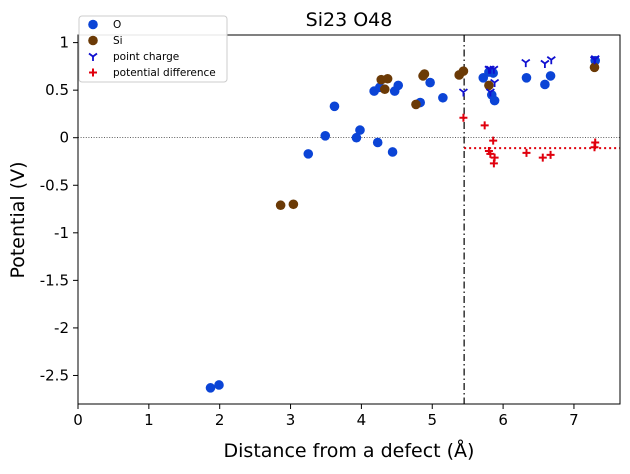 This screenshot has height=474, width=630. Describe the element at coordinates (117, 25) in the screenshot. I see `legend-label: O` at that location.